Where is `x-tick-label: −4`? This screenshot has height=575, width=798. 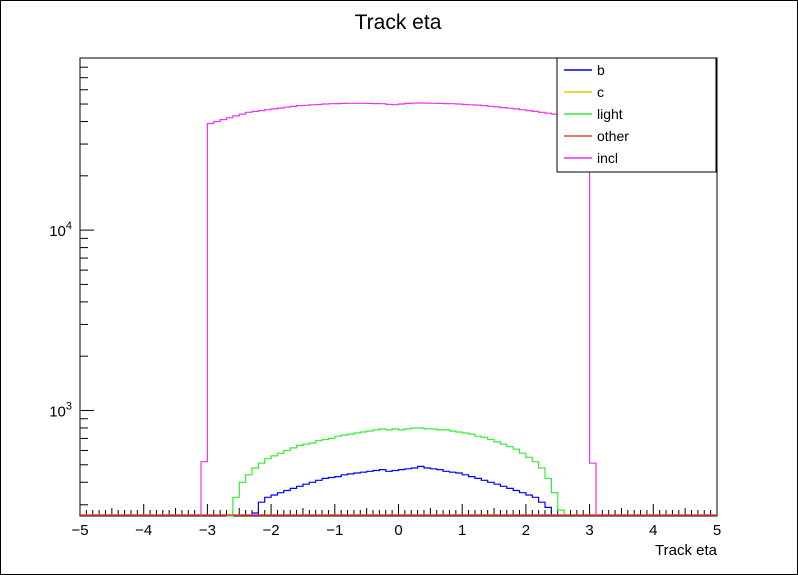
x-tick-label: −4 is located at coordinates (143, 530).